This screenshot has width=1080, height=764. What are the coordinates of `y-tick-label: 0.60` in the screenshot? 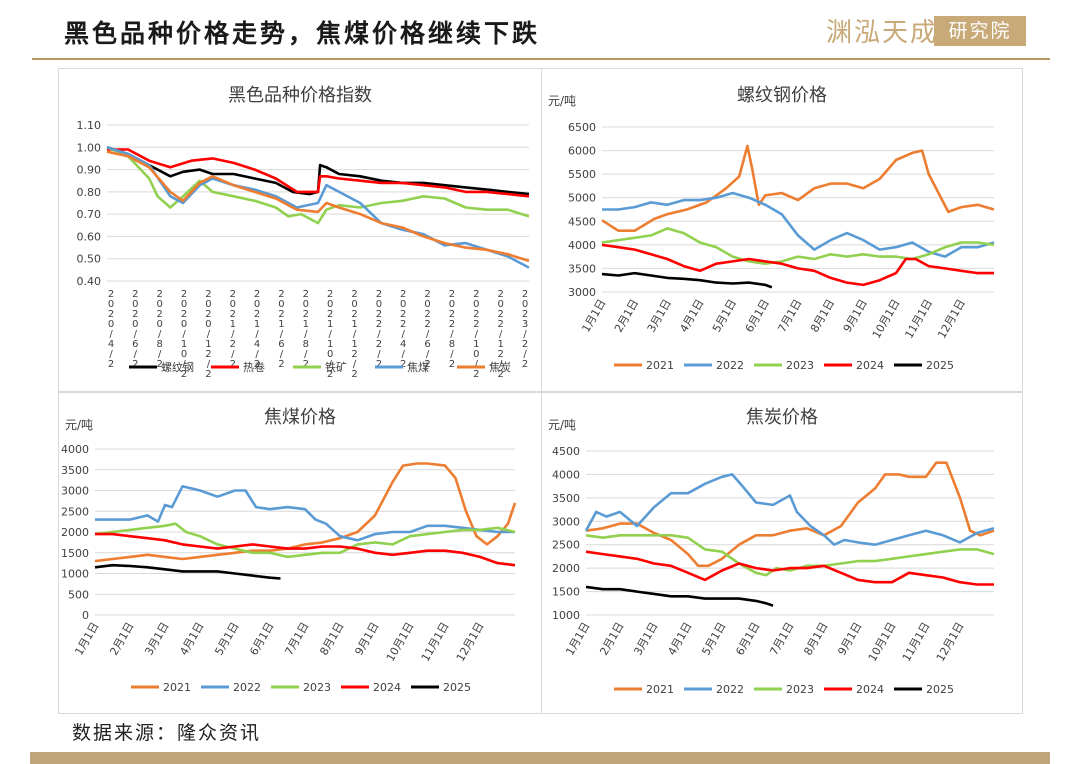 It's located at (89, 236).